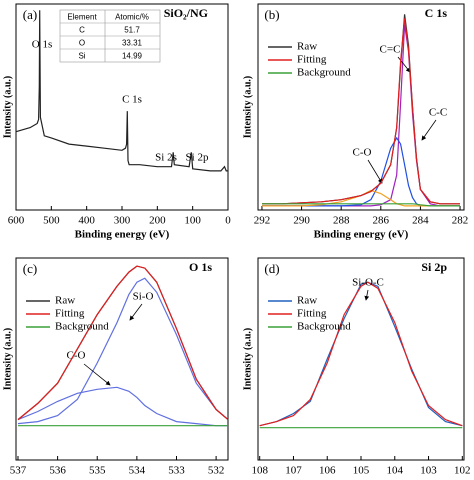  I want to click on x-tick-label: 290, so click(301, 221).